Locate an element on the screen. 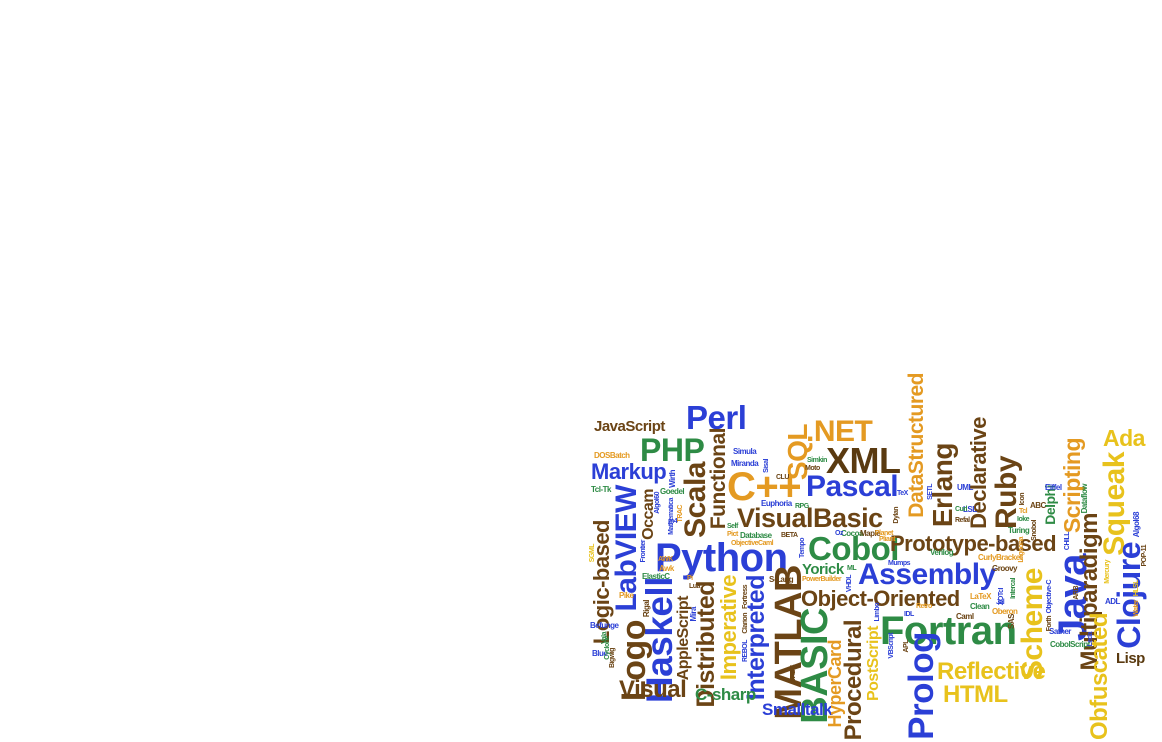 The height and width of the screenshot is (742, 1162). word-befunge: Befunge is located at coordinates (604, 625).